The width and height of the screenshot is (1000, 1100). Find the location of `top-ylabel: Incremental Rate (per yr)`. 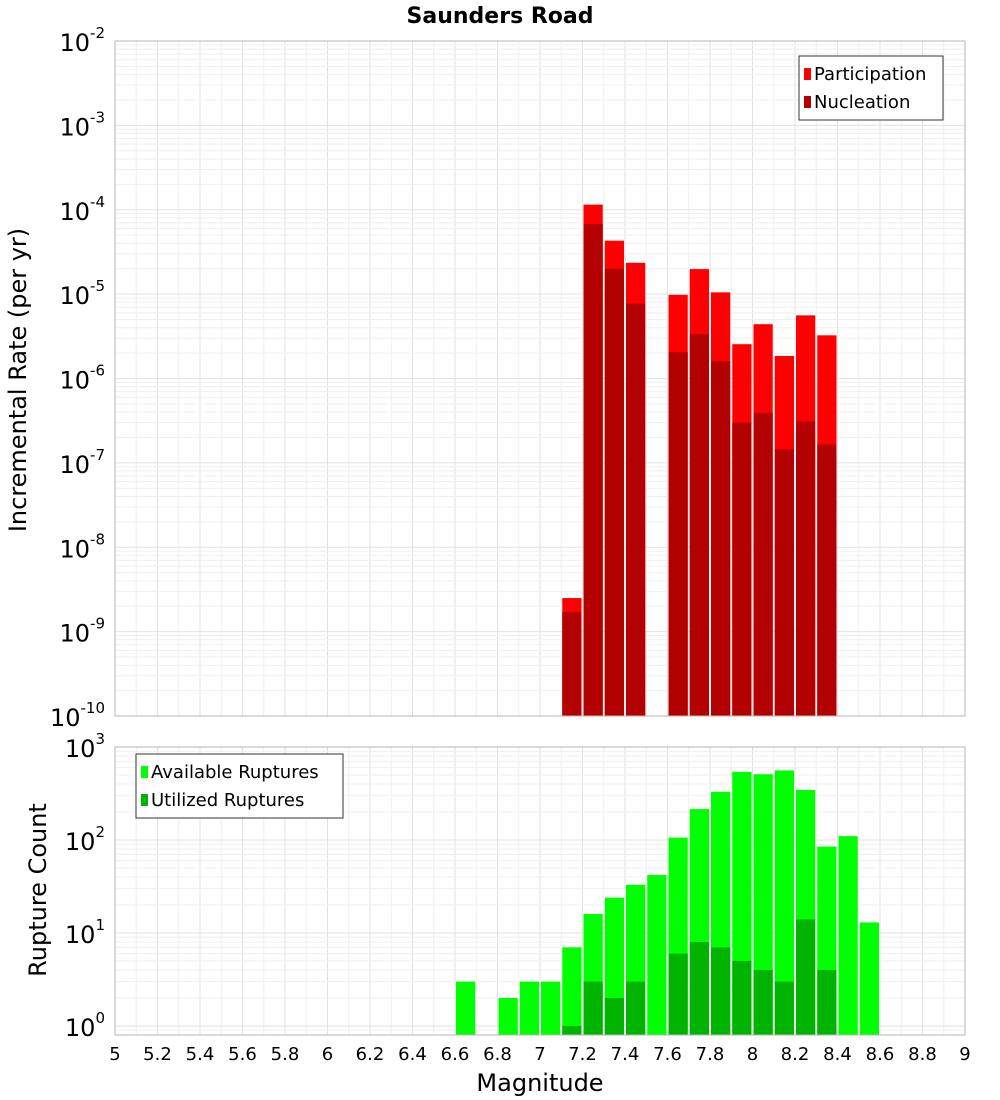

top-ylabel: Incremental Rate (per yr) is located at coordinates (18, 380).